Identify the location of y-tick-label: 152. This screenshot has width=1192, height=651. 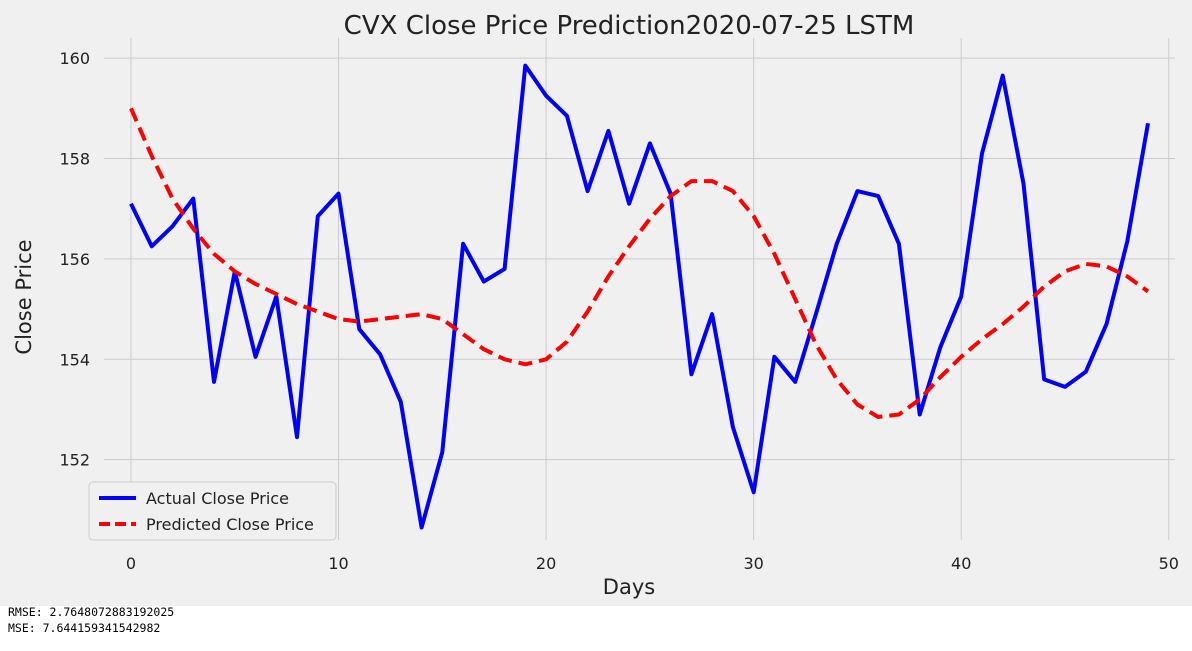
(74, 460).